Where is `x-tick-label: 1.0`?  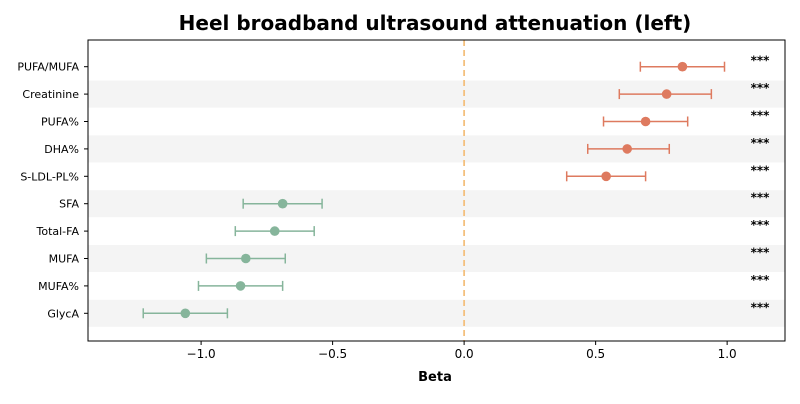 x-tick-label: 1.0 is located at coordinates (727, 354).